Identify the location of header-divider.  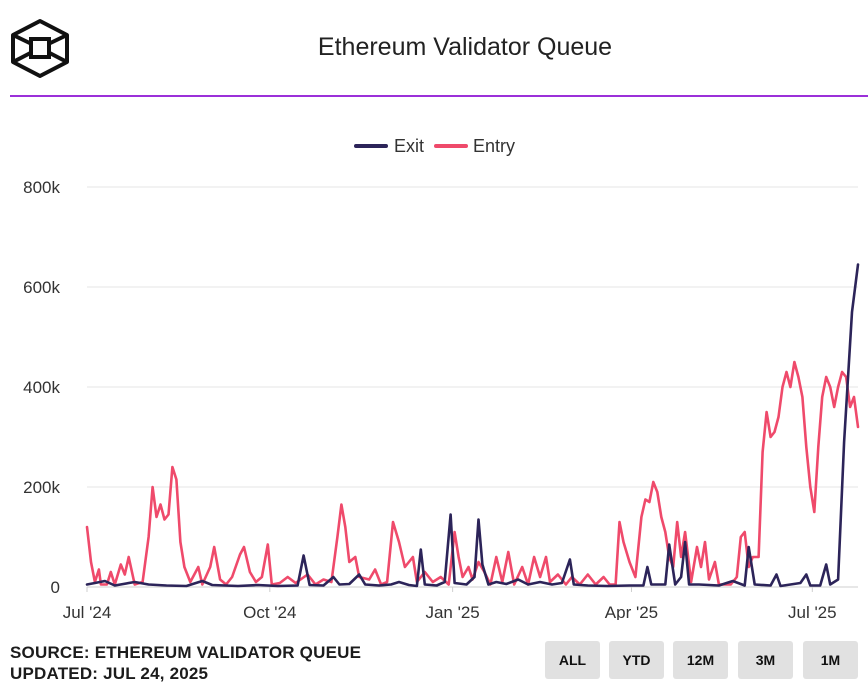
(439, 96).